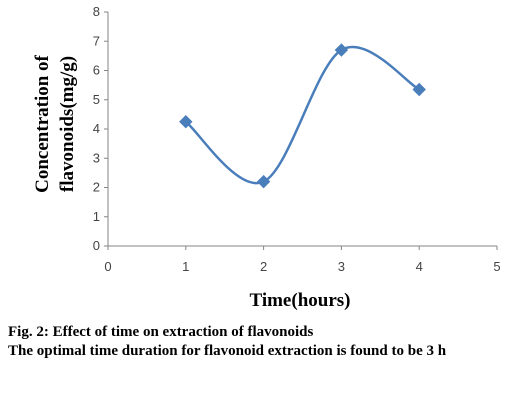  Describe the element at coordinates (96, 216) in the screenshot. I see `y-tick-label: 1` at that location.